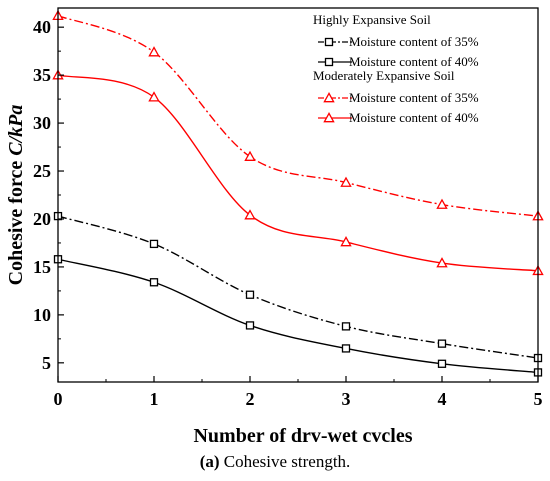  I want to click on y-axis-unit: C/kPa, so click(16, 130).